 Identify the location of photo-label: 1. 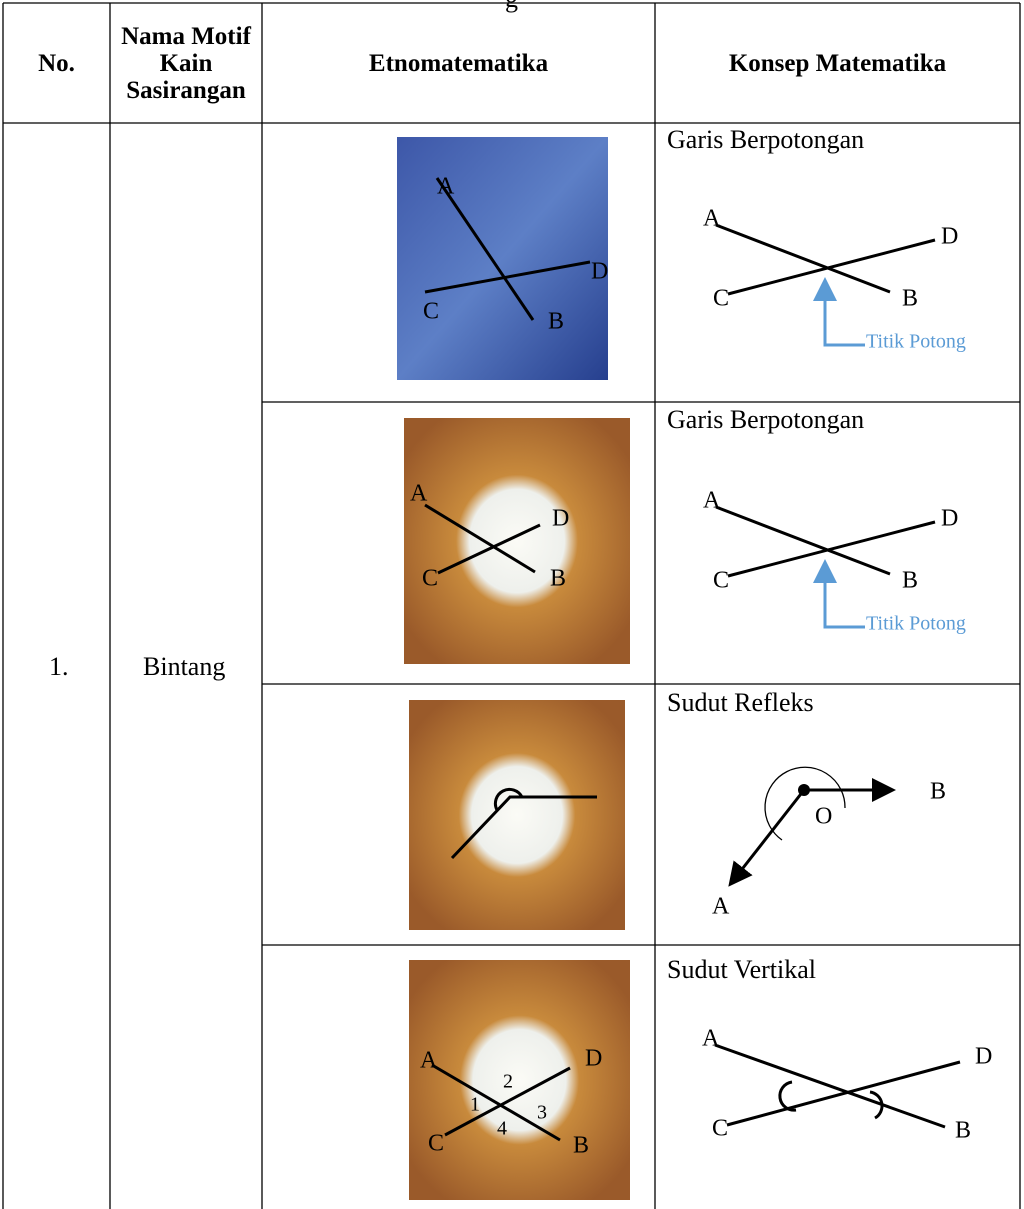
(475, 1105).